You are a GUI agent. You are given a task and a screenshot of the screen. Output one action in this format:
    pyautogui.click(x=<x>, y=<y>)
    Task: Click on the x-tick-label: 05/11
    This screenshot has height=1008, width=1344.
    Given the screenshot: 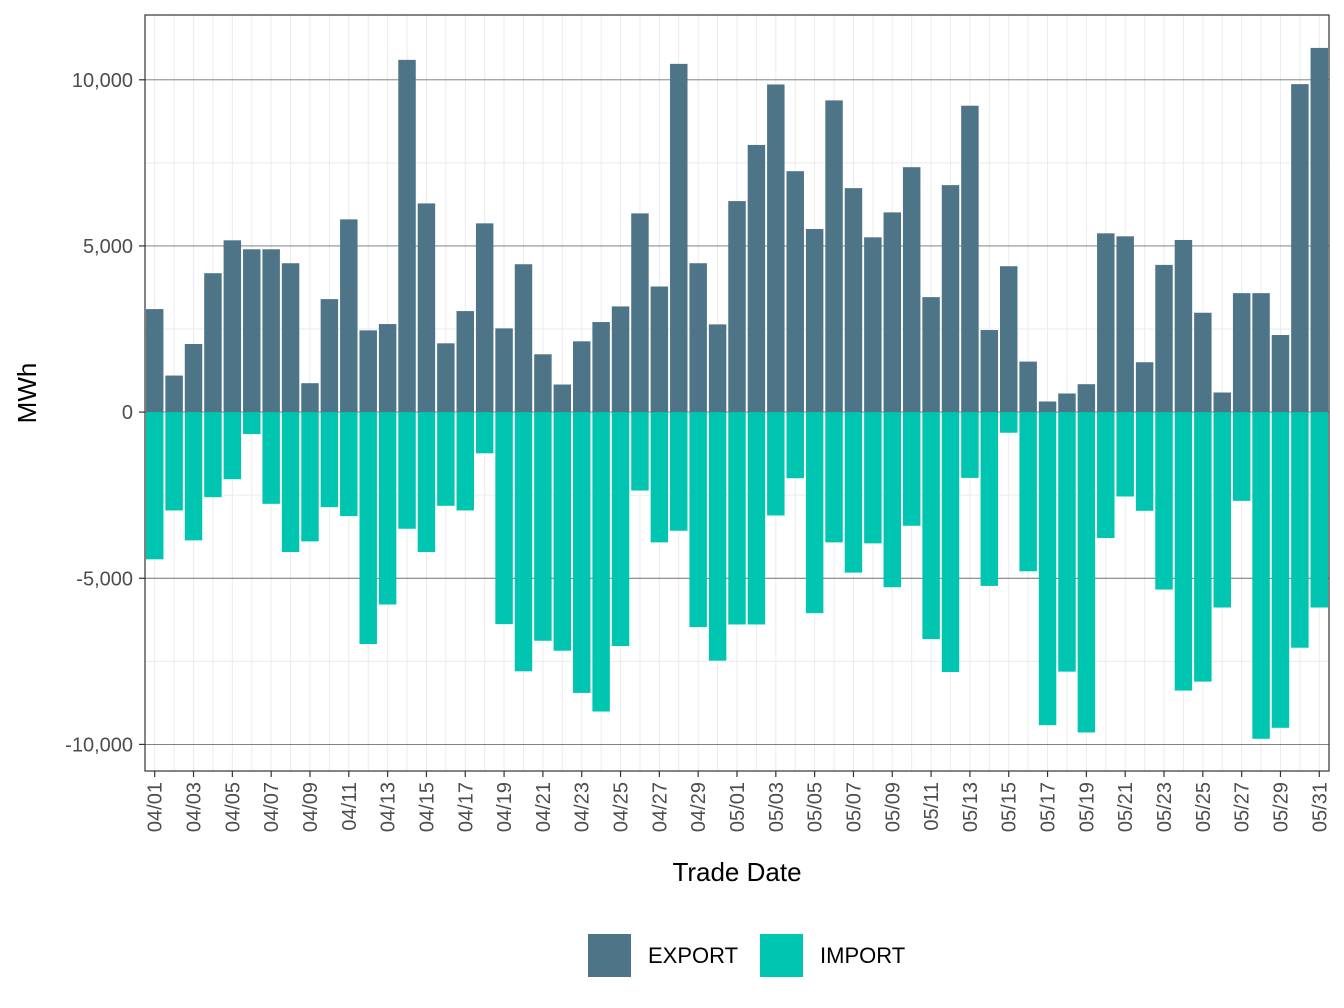 What is the action you would take?
    pyautogui.click(x=932, y=806)
    